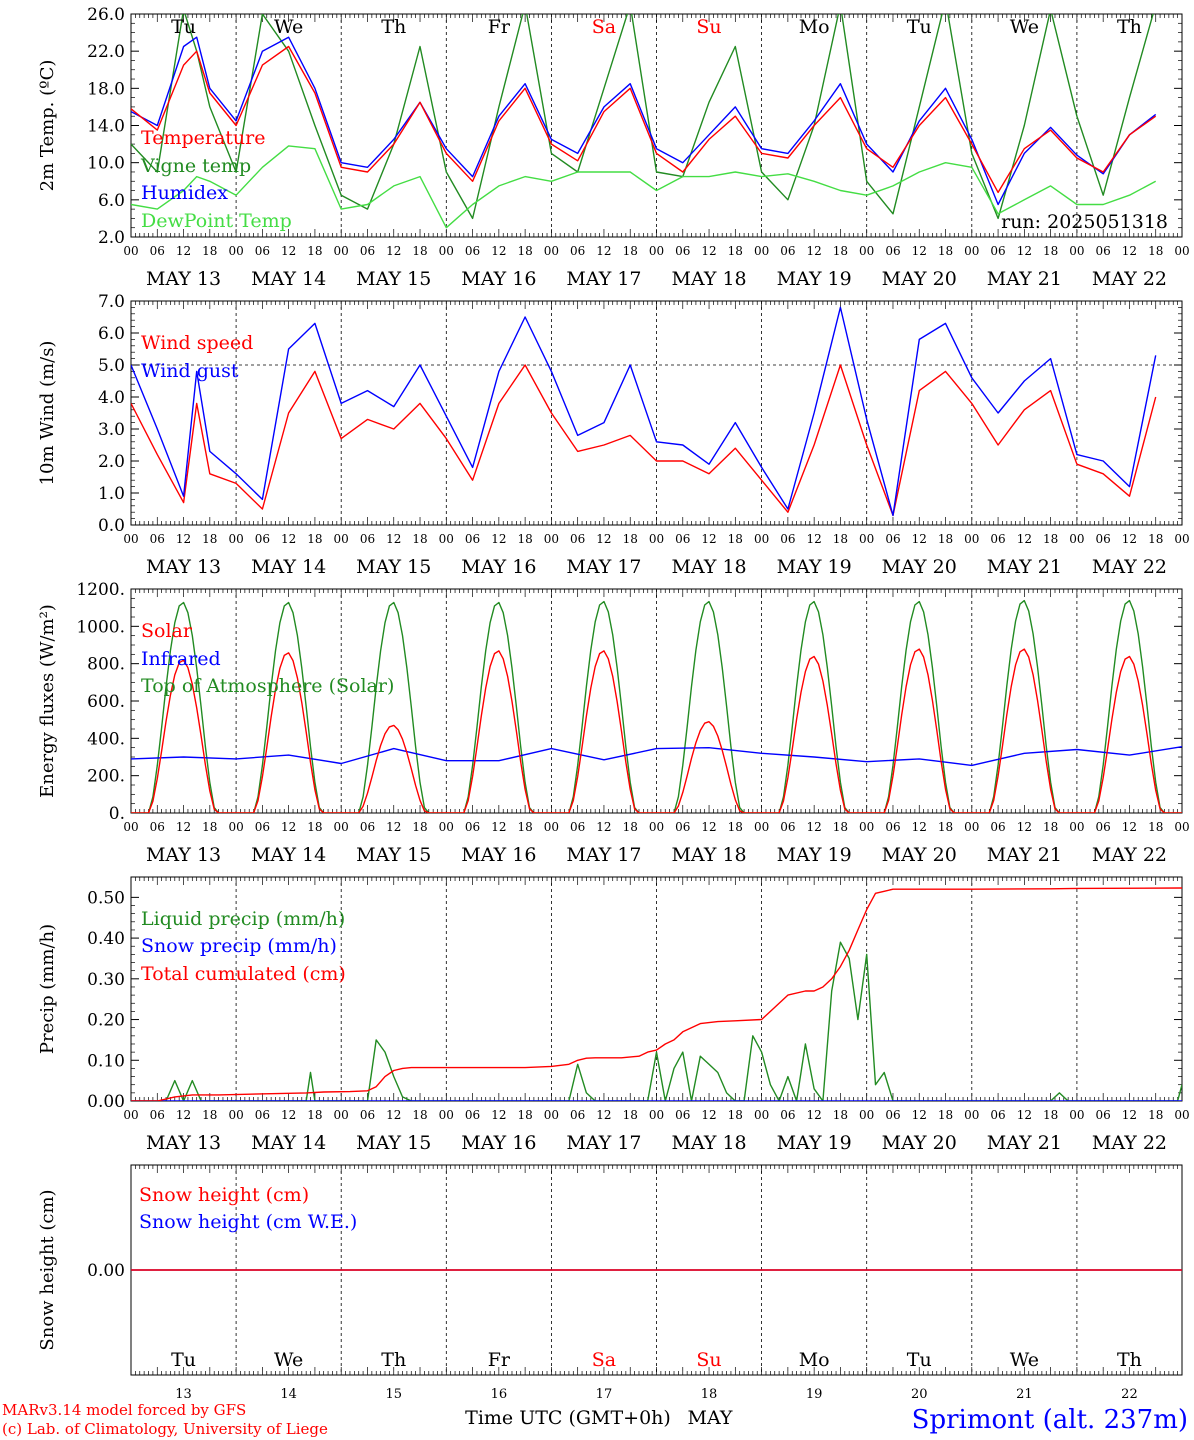 The image size is (1194, 1440). I want to click on y-tick-label: 3.0, so click(111, 430).